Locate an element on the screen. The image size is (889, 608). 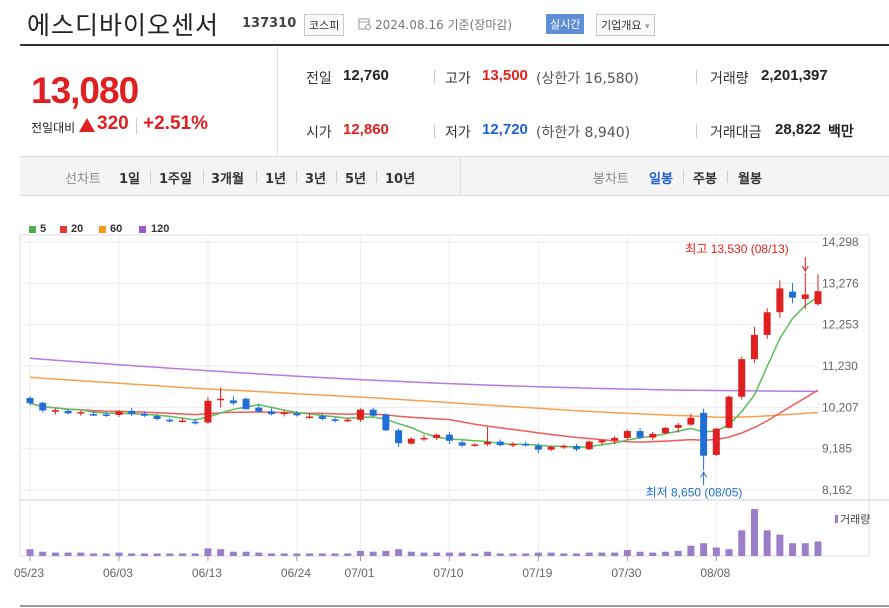
period-3y: 3년 is located at coordinates (316, 179).